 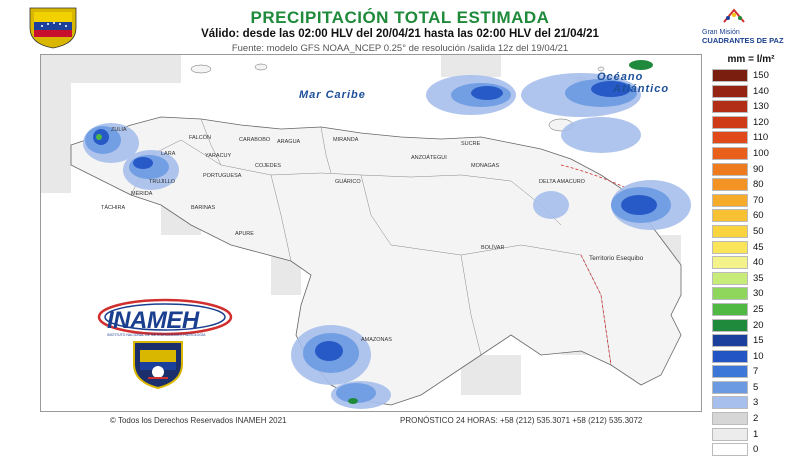 What do you see at coordinates (200, 138) in the screenshot?
I see `state-label: FALCÓN` at bounding box center [200, 138].